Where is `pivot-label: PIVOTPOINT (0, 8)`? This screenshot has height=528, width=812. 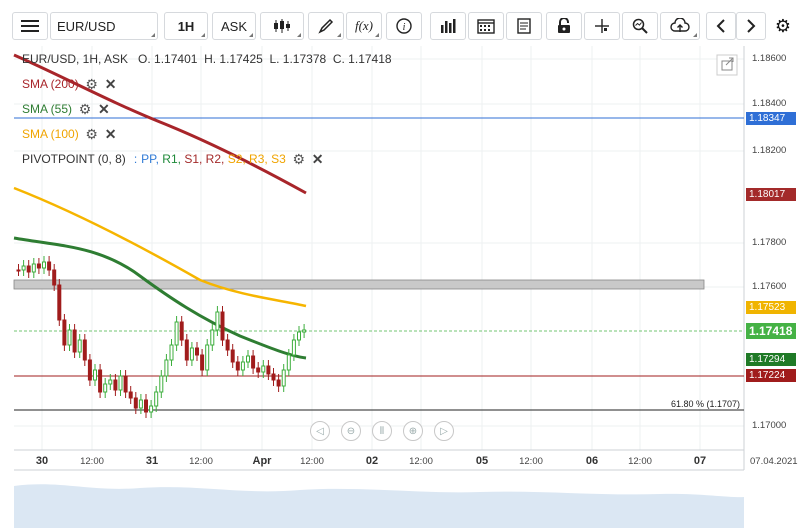
pivot-label: PIVOTPOINT (0, 8) is located at coordinates (74, 159).